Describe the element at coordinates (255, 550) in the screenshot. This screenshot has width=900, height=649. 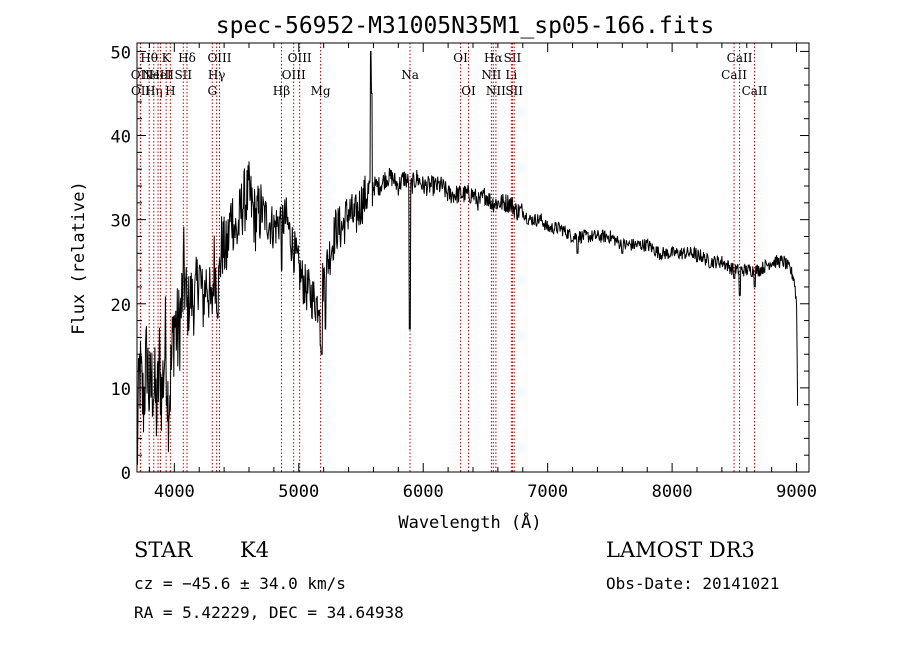
I see `object-subclass: K4` at that location.